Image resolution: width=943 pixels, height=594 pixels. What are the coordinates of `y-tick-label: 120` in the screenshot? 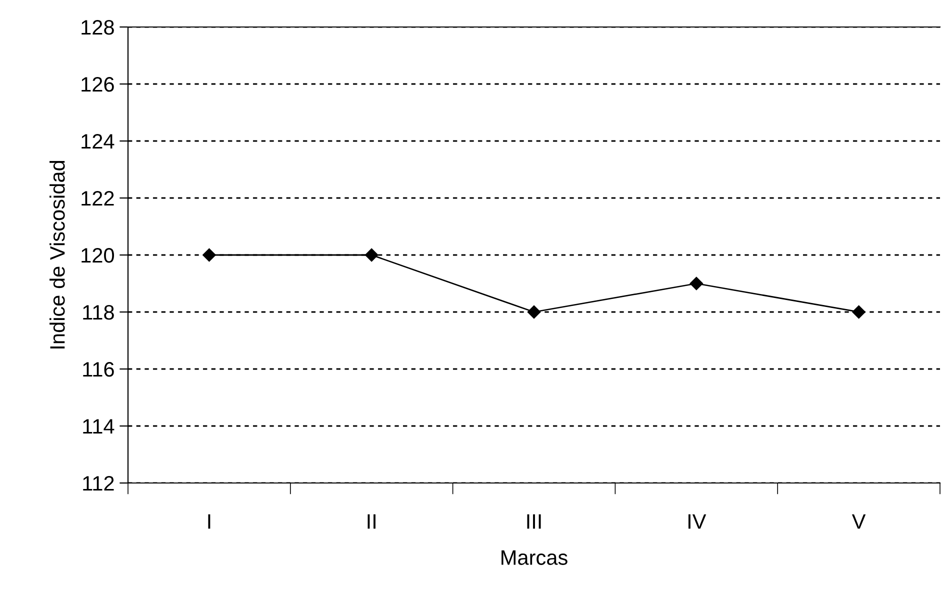 It's located at (98, 255).